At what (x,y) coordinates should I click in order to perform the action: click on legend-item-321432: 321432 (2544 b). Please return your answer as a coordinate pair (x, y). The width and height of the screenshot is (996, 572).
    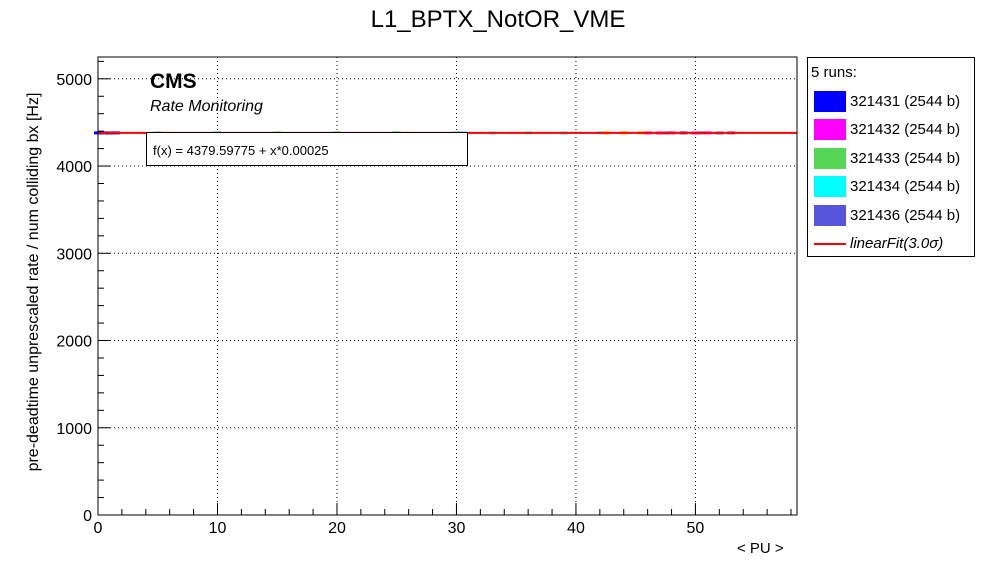
    Looking at the image, I should click on (893, 129).